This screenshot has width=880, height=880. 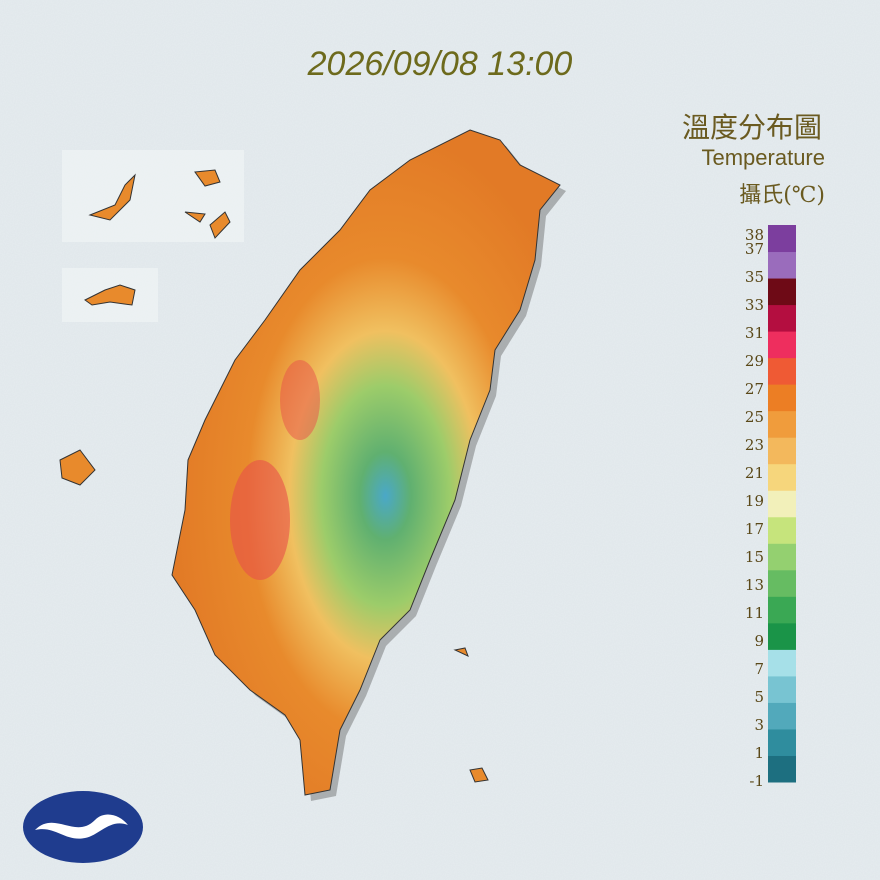 What do you see at coordinates (440, 64) in the screenshot?
I see `timestamp: 2026/09/08 13:00` at bounding box center [440, 64].